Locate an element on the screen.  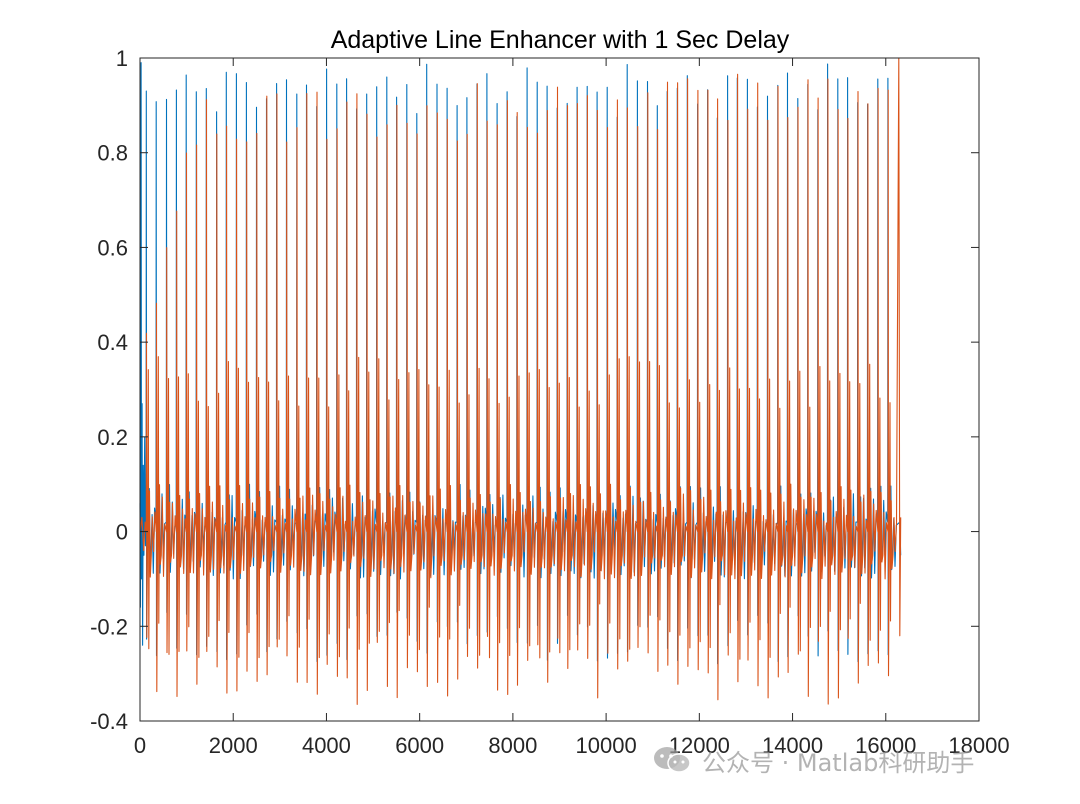
y-tick-label: -0.4 is located at coordinates (109, 721).